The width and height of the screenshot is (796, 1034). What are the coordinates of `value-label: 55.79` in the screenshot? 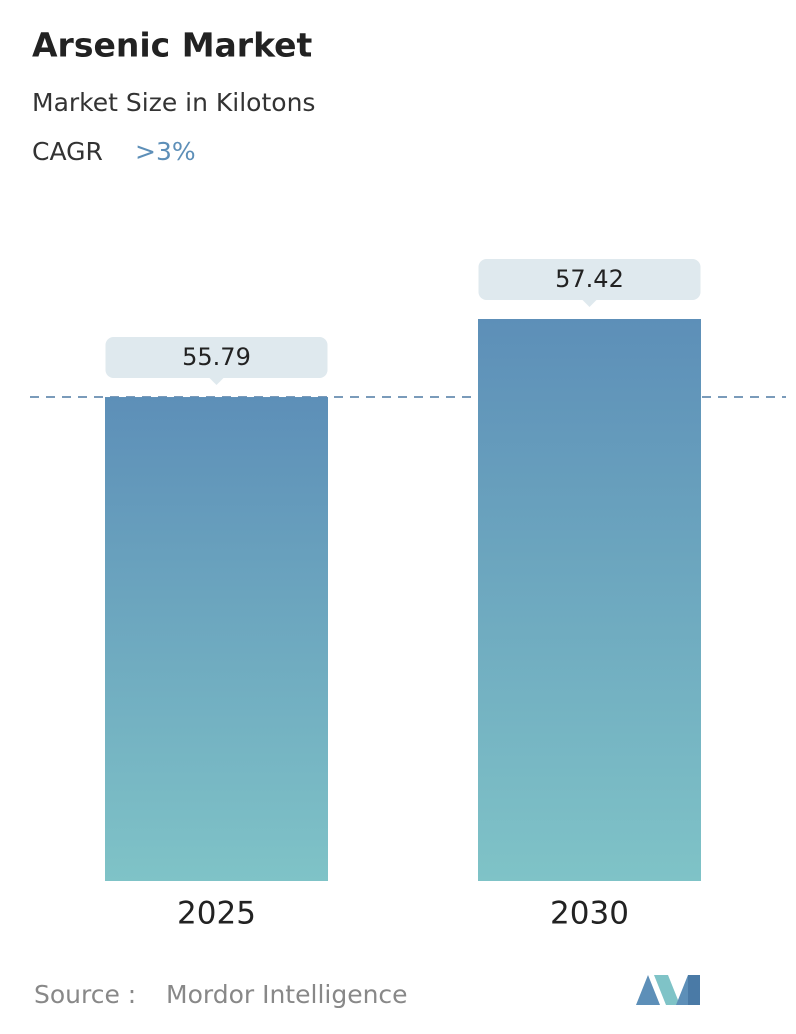 It's located at (216, 357).